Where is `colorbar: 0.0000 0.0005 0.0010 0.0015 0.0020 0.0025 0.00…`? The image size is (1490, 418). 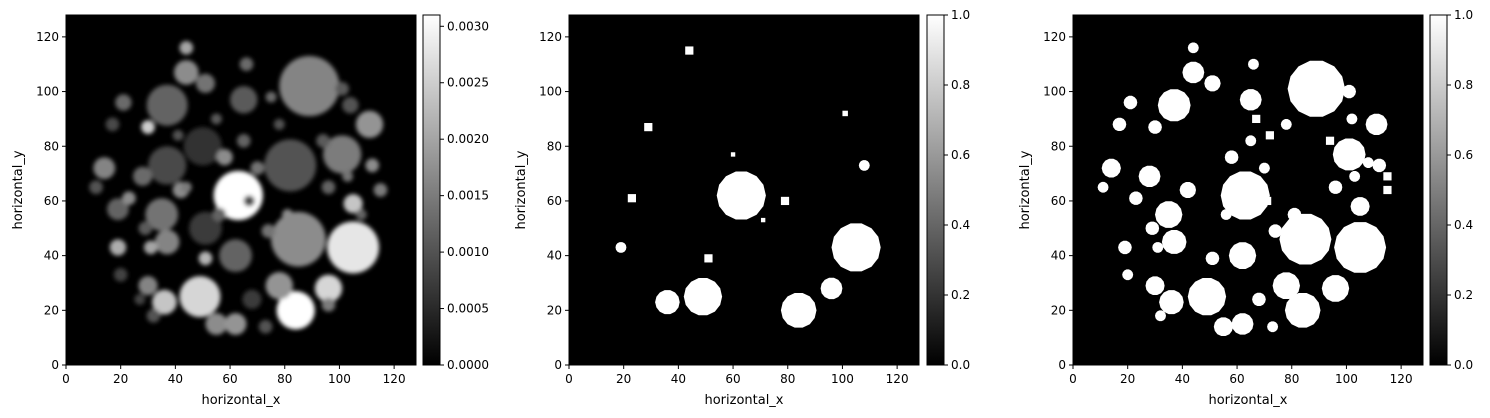
colorbar: 0.0000 0.0005 0.0010 0.0015 0.0020 0.0025 0.00… is located at coordinates (455, 193).